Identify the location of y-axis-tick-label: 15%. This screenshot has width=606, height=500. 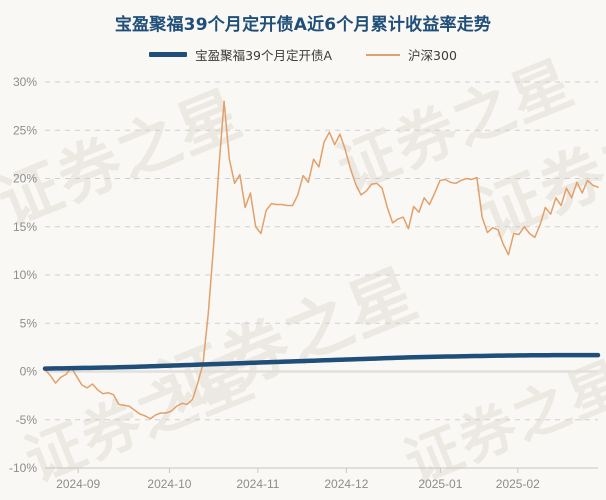
(25, 227).